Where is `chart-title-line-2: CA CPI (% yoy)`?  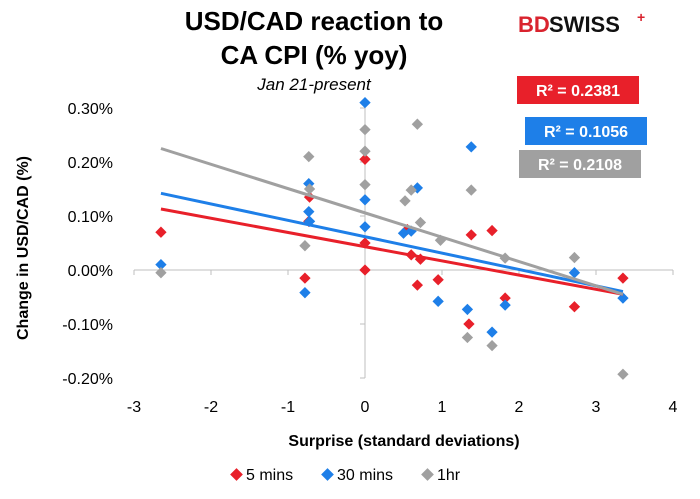 chart-title-line-2: CA CPI (% yoy) is located at coordinates (314, 55).